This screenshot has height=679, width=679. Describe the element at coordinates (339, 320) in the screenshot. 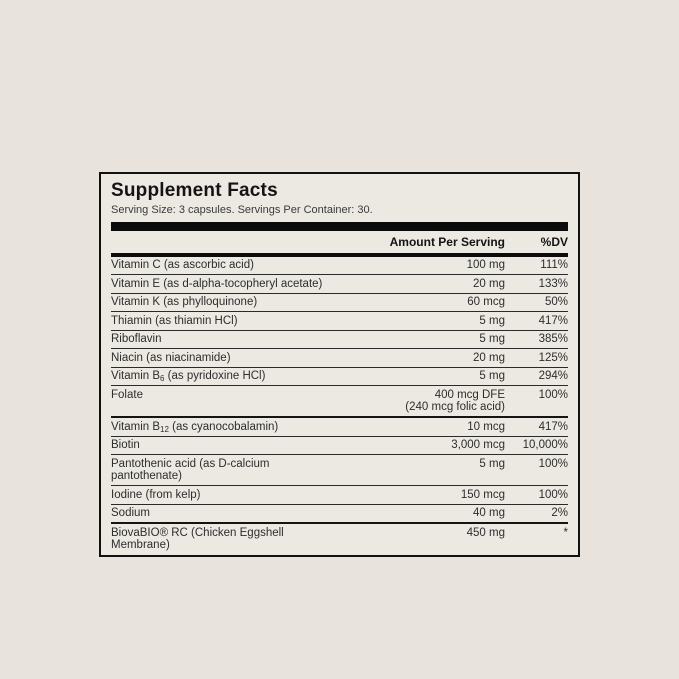

I see `table-row: Thiamin (as thiamin HCl) 5 mg 417%` at that location.